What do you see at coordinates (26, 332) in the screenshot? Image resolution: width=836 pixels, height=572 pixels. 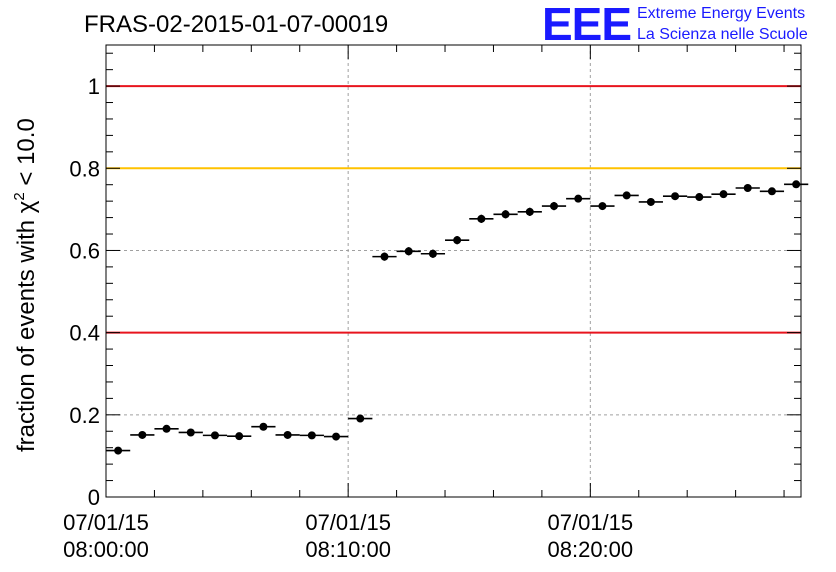 I see `y-axis-label-prefix: fraction of events with` at bounding box center [26, 332].